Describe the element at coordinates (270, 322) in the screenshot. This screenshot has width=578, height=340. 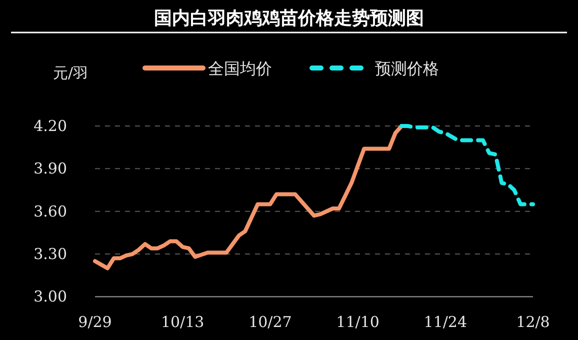
I see `x-tick-label: 10/27` at that location.